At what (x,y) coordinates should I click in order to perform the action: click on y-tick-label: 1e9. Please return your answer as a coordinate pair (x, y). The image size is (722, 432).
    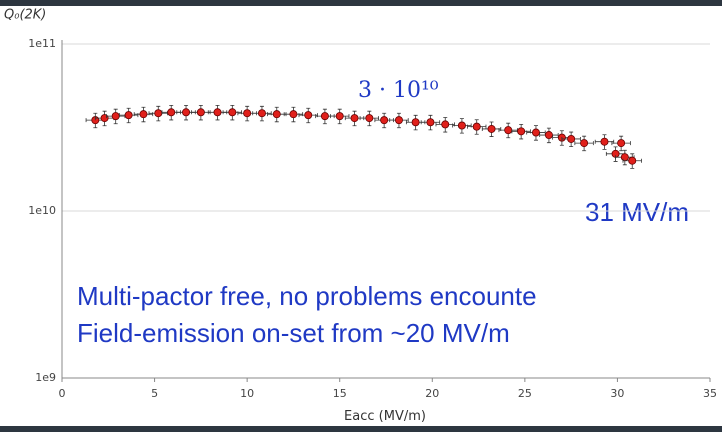
    Looking at the image, I should click on (45, 377).